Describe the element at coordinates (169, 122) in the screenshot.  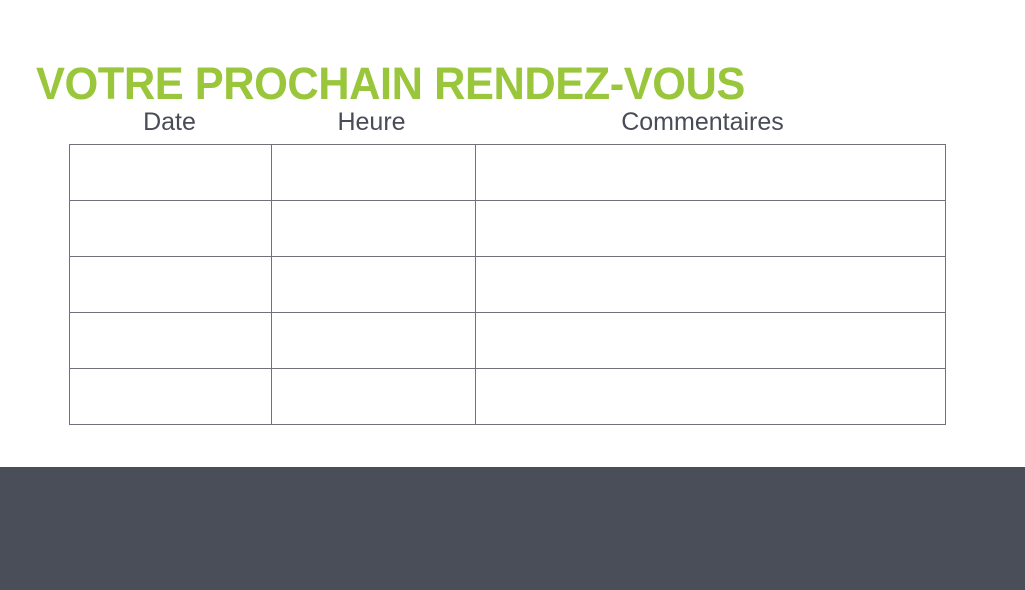
I see `column-header-date: Date` at that location.